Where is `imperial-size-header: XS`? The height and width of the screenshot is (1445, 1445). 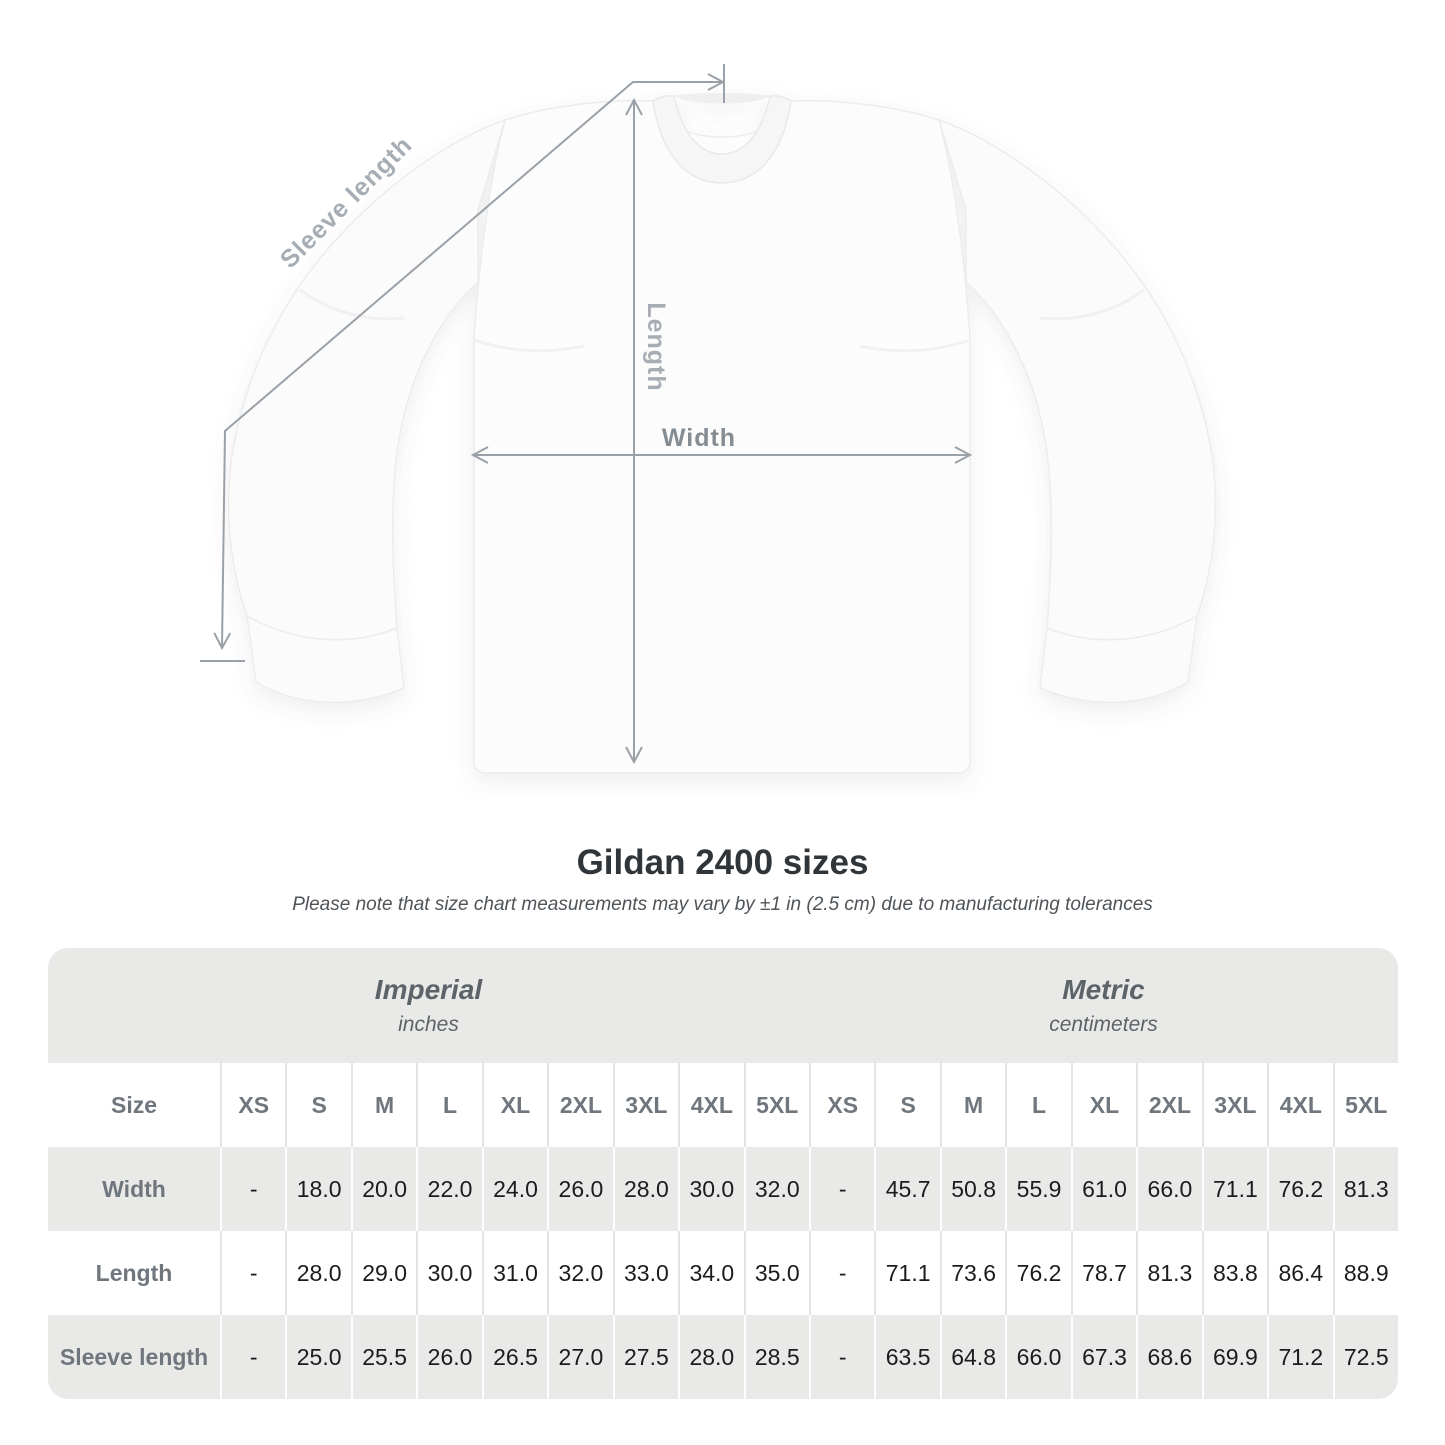 imperial-size-header: XS is located at coordinates (253, 1105).